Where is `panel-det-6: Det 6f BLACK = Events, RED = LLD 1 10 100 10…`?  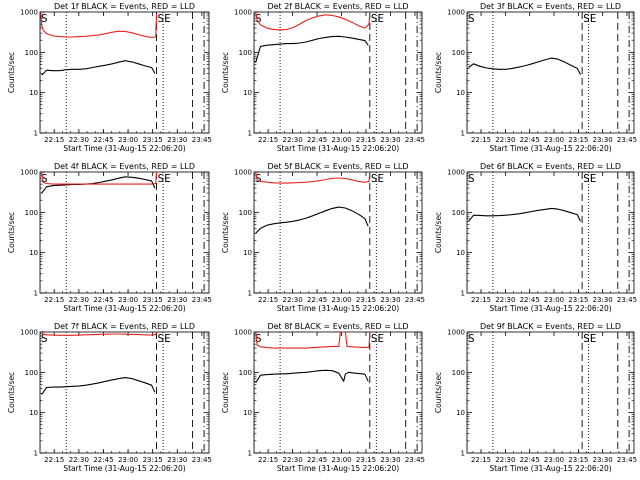
panel-det-6: Det 6f BLACK = Events, RED = LLD 1 10 100 10… is located at coordinates (535, 237).